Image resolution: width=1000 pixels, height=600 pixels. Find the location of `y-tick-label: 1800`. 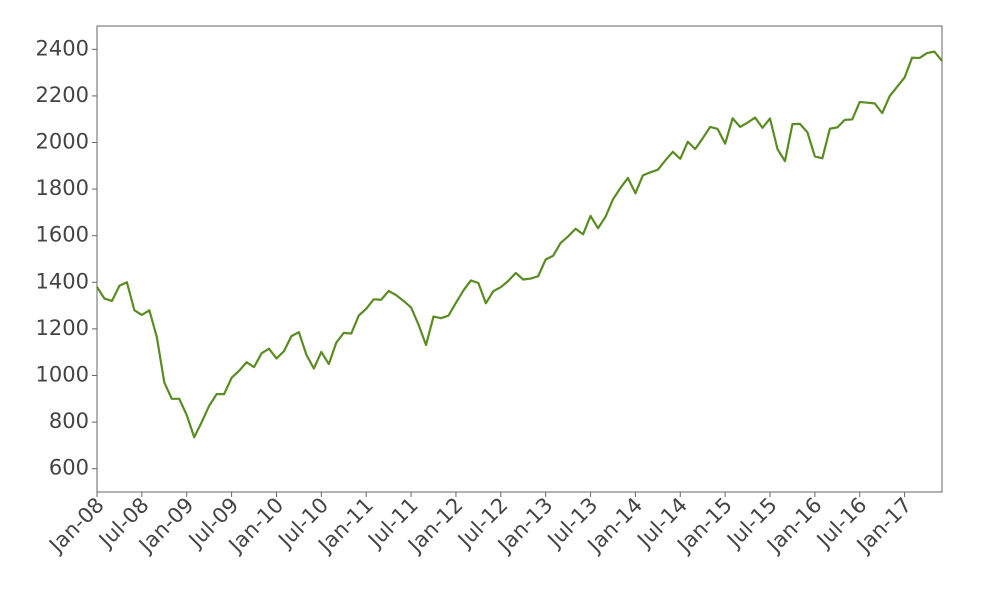

y-tick-label: 1800 is located at coordinates (62, 188).